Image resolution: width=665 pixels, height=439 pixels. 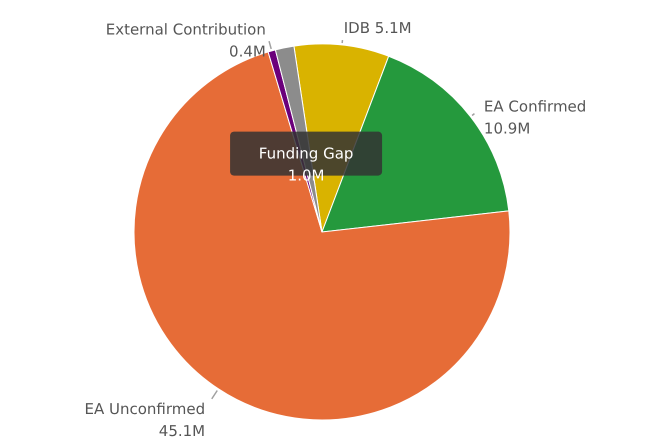 I want to click on slice-label: External Contribution, so click(x=186, y=29).